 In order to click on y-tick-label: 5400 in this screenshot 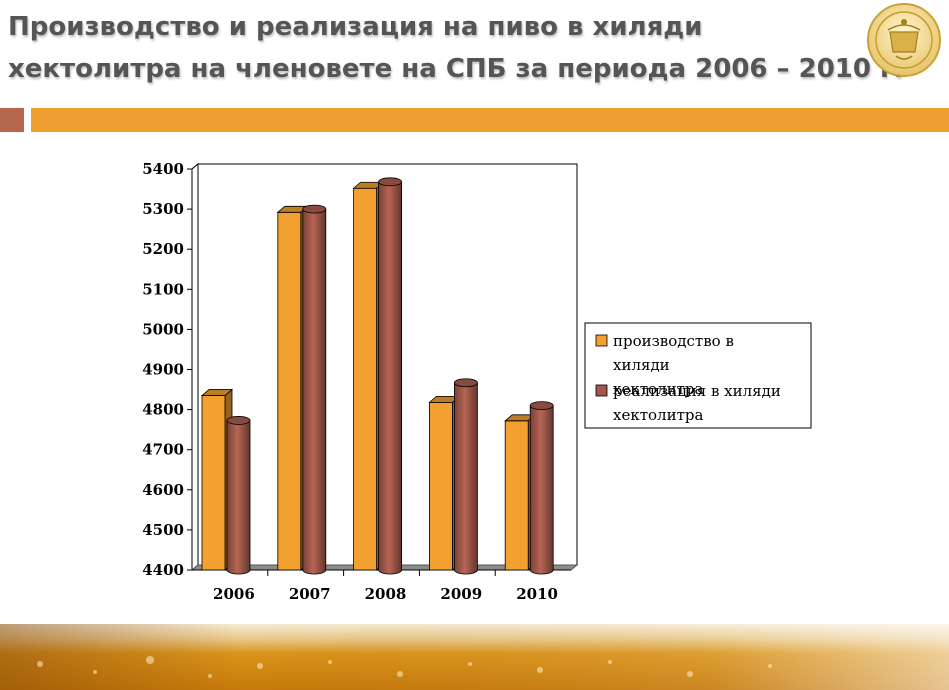, I will do `click(163, 169)`.